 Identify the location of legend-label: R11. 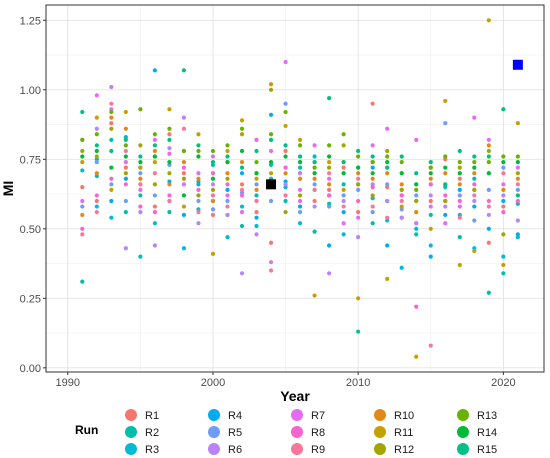
(403, 433).